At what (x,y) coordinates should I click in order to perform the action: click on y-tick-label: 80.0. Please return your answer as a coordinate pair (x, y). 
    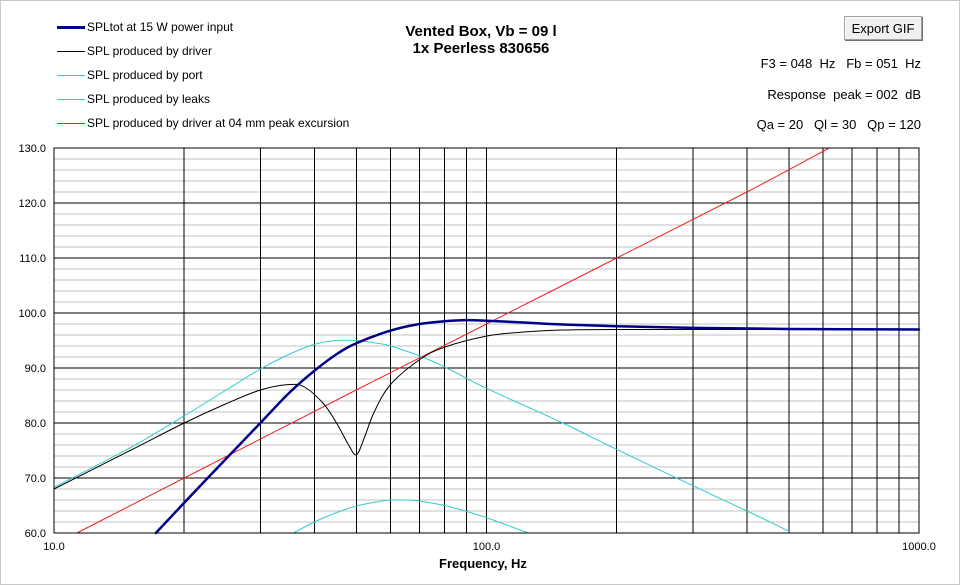
    Looking at the image, I should click on (35, 424).